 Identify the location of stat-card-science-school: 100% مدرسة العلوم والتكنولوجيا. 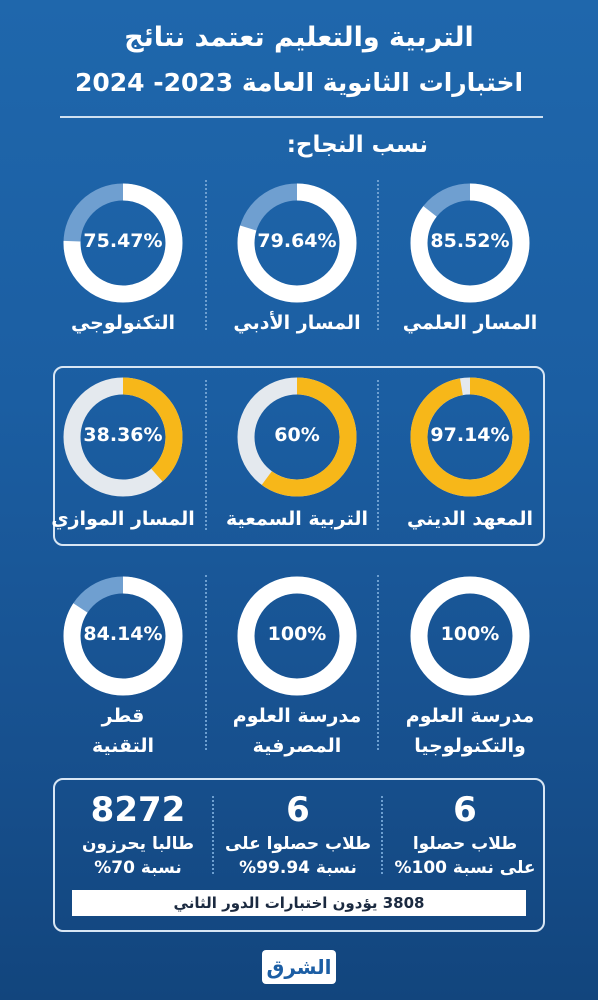
(470, 668).